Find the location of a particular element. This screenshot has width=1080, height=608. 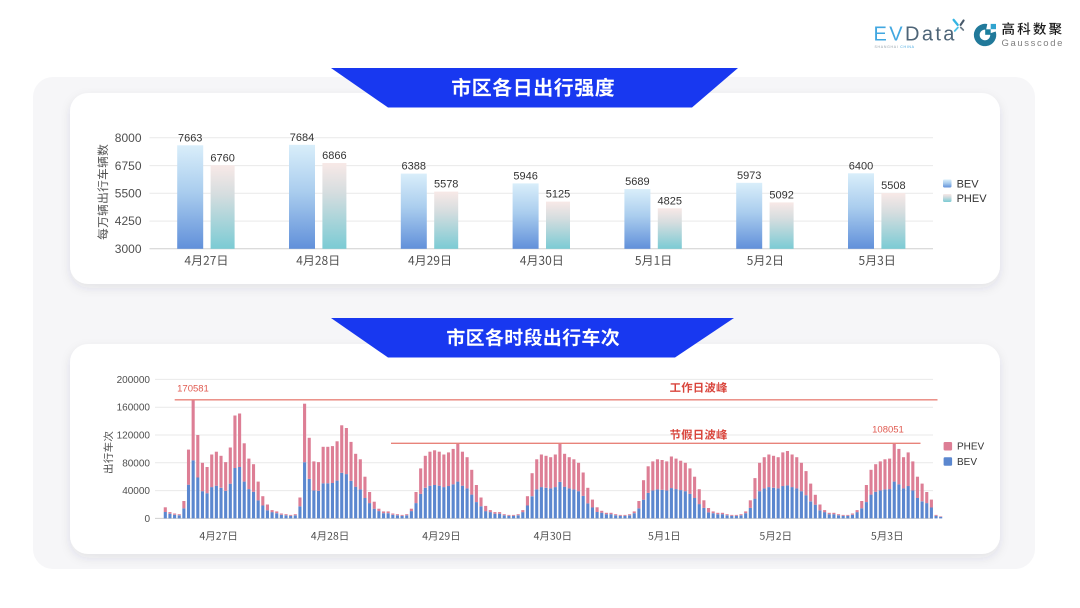

svg-text: 120000 is located at coordinates (134, 436).